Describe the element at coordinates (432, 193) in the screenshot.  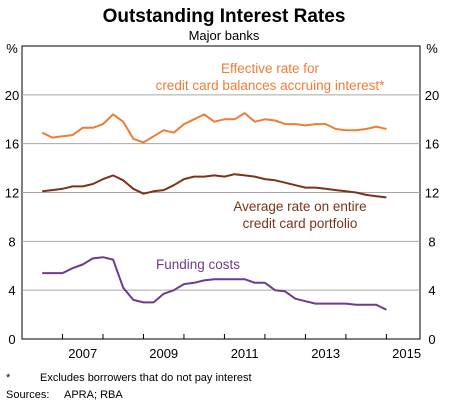
I see `y-tick-label-right: 12` at that location.